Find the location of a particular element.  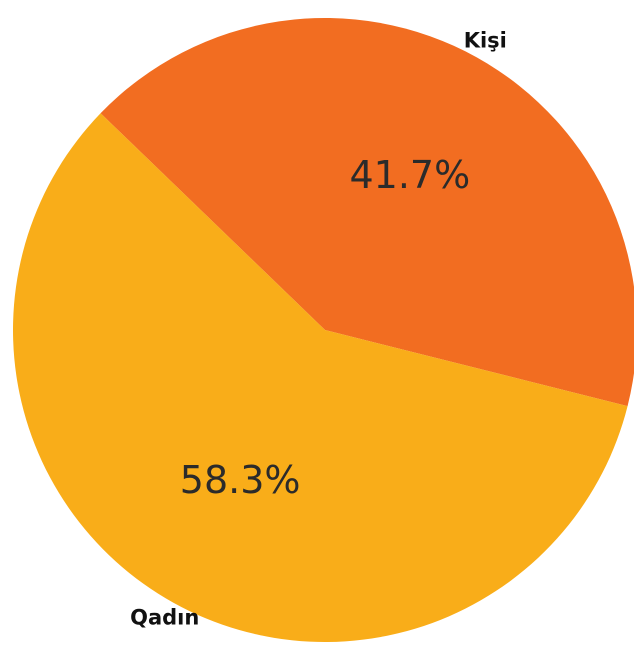

slice-category-label-qadin: Qadın is located at coordinates (164, 617).